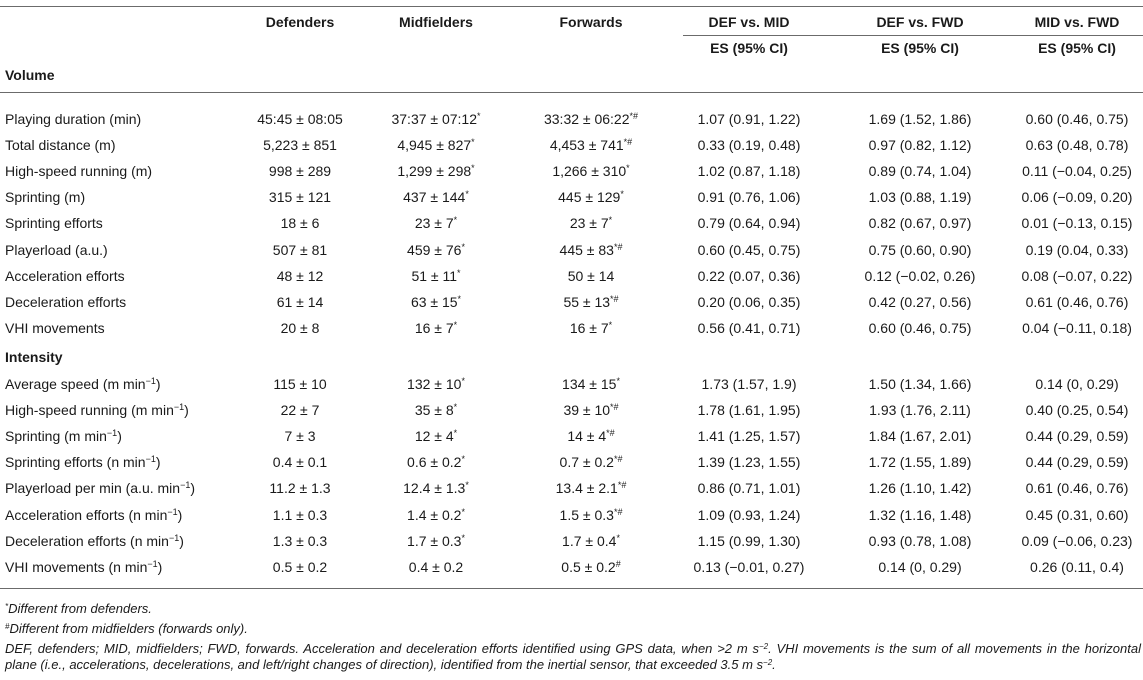  What do you see at coordinates (300, 436) in the screenshot?
I see `cell-def: 7 ± 3` at bounding box center [300, 436].